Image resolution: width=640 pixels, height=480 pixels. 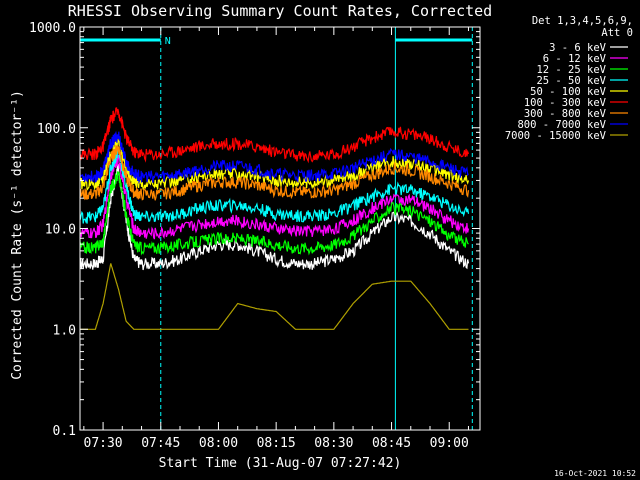 I want to click on legend-label: 50 - 100 keV, so click(x=568, y=92).